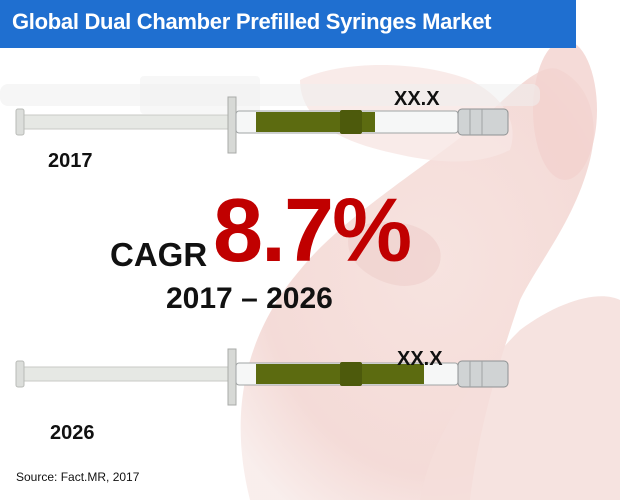 The image size is (620, 500). What do you see at coordinates (72, 433) in the screenshot?
I see `year-label-2026: 2026` at bounding box center [72, 433].